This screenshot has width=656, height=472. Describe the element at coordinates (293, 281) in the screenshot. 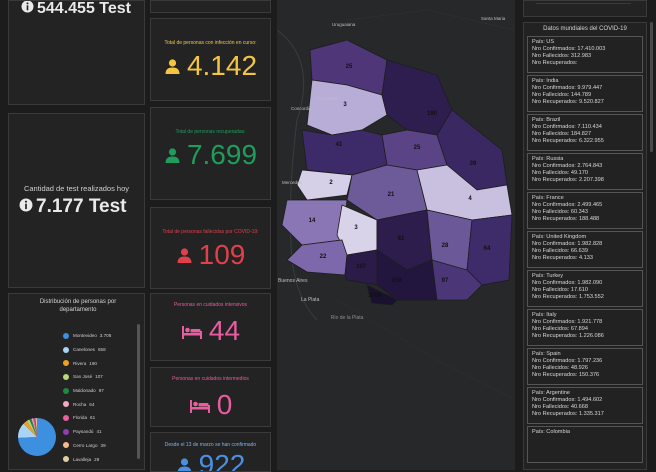

I see `map-label-buenos-aires: Buenos Aires` at that location.